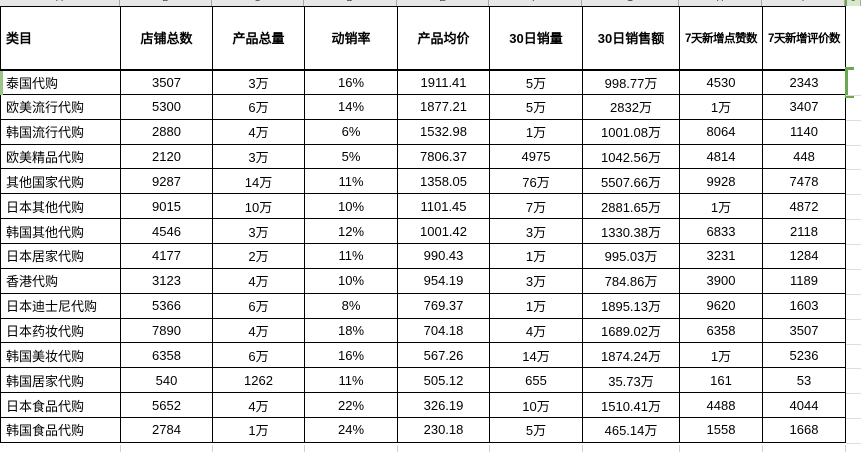  What do you see at coordinates (60, 355) in the screenshot?
I see `table-cell: 韩国美妆代购` at bounding box center [60, 355].